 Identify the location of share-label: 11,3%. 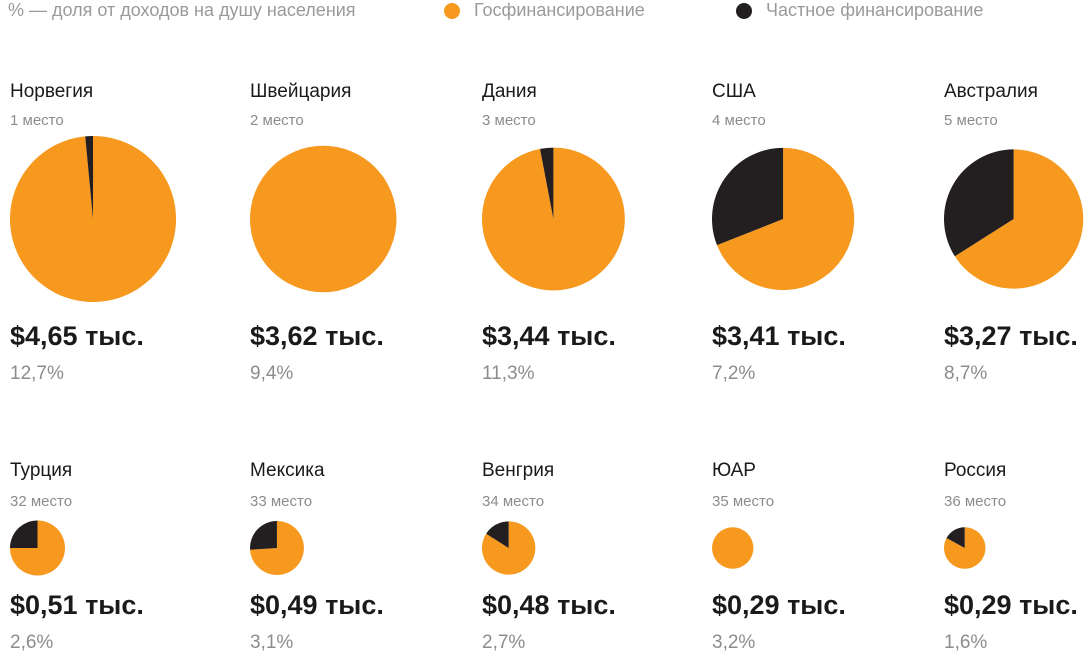
(508, 373).